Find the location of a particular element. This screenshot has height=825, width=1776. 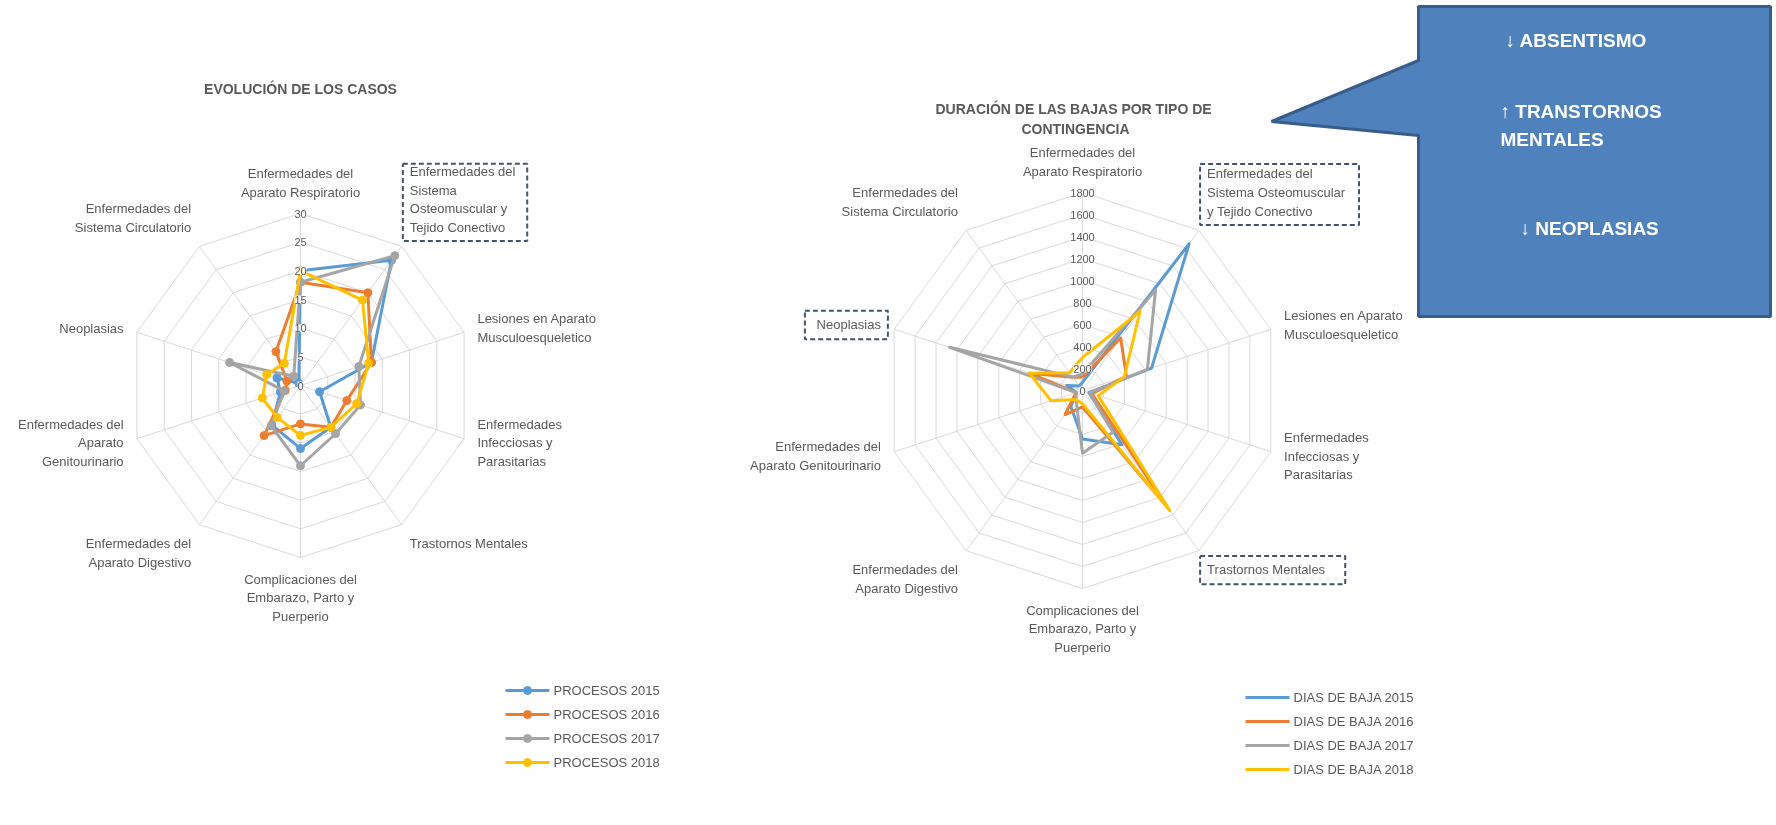

legend-label: PROCESOS 2018 is located at coordinates (606, 762).